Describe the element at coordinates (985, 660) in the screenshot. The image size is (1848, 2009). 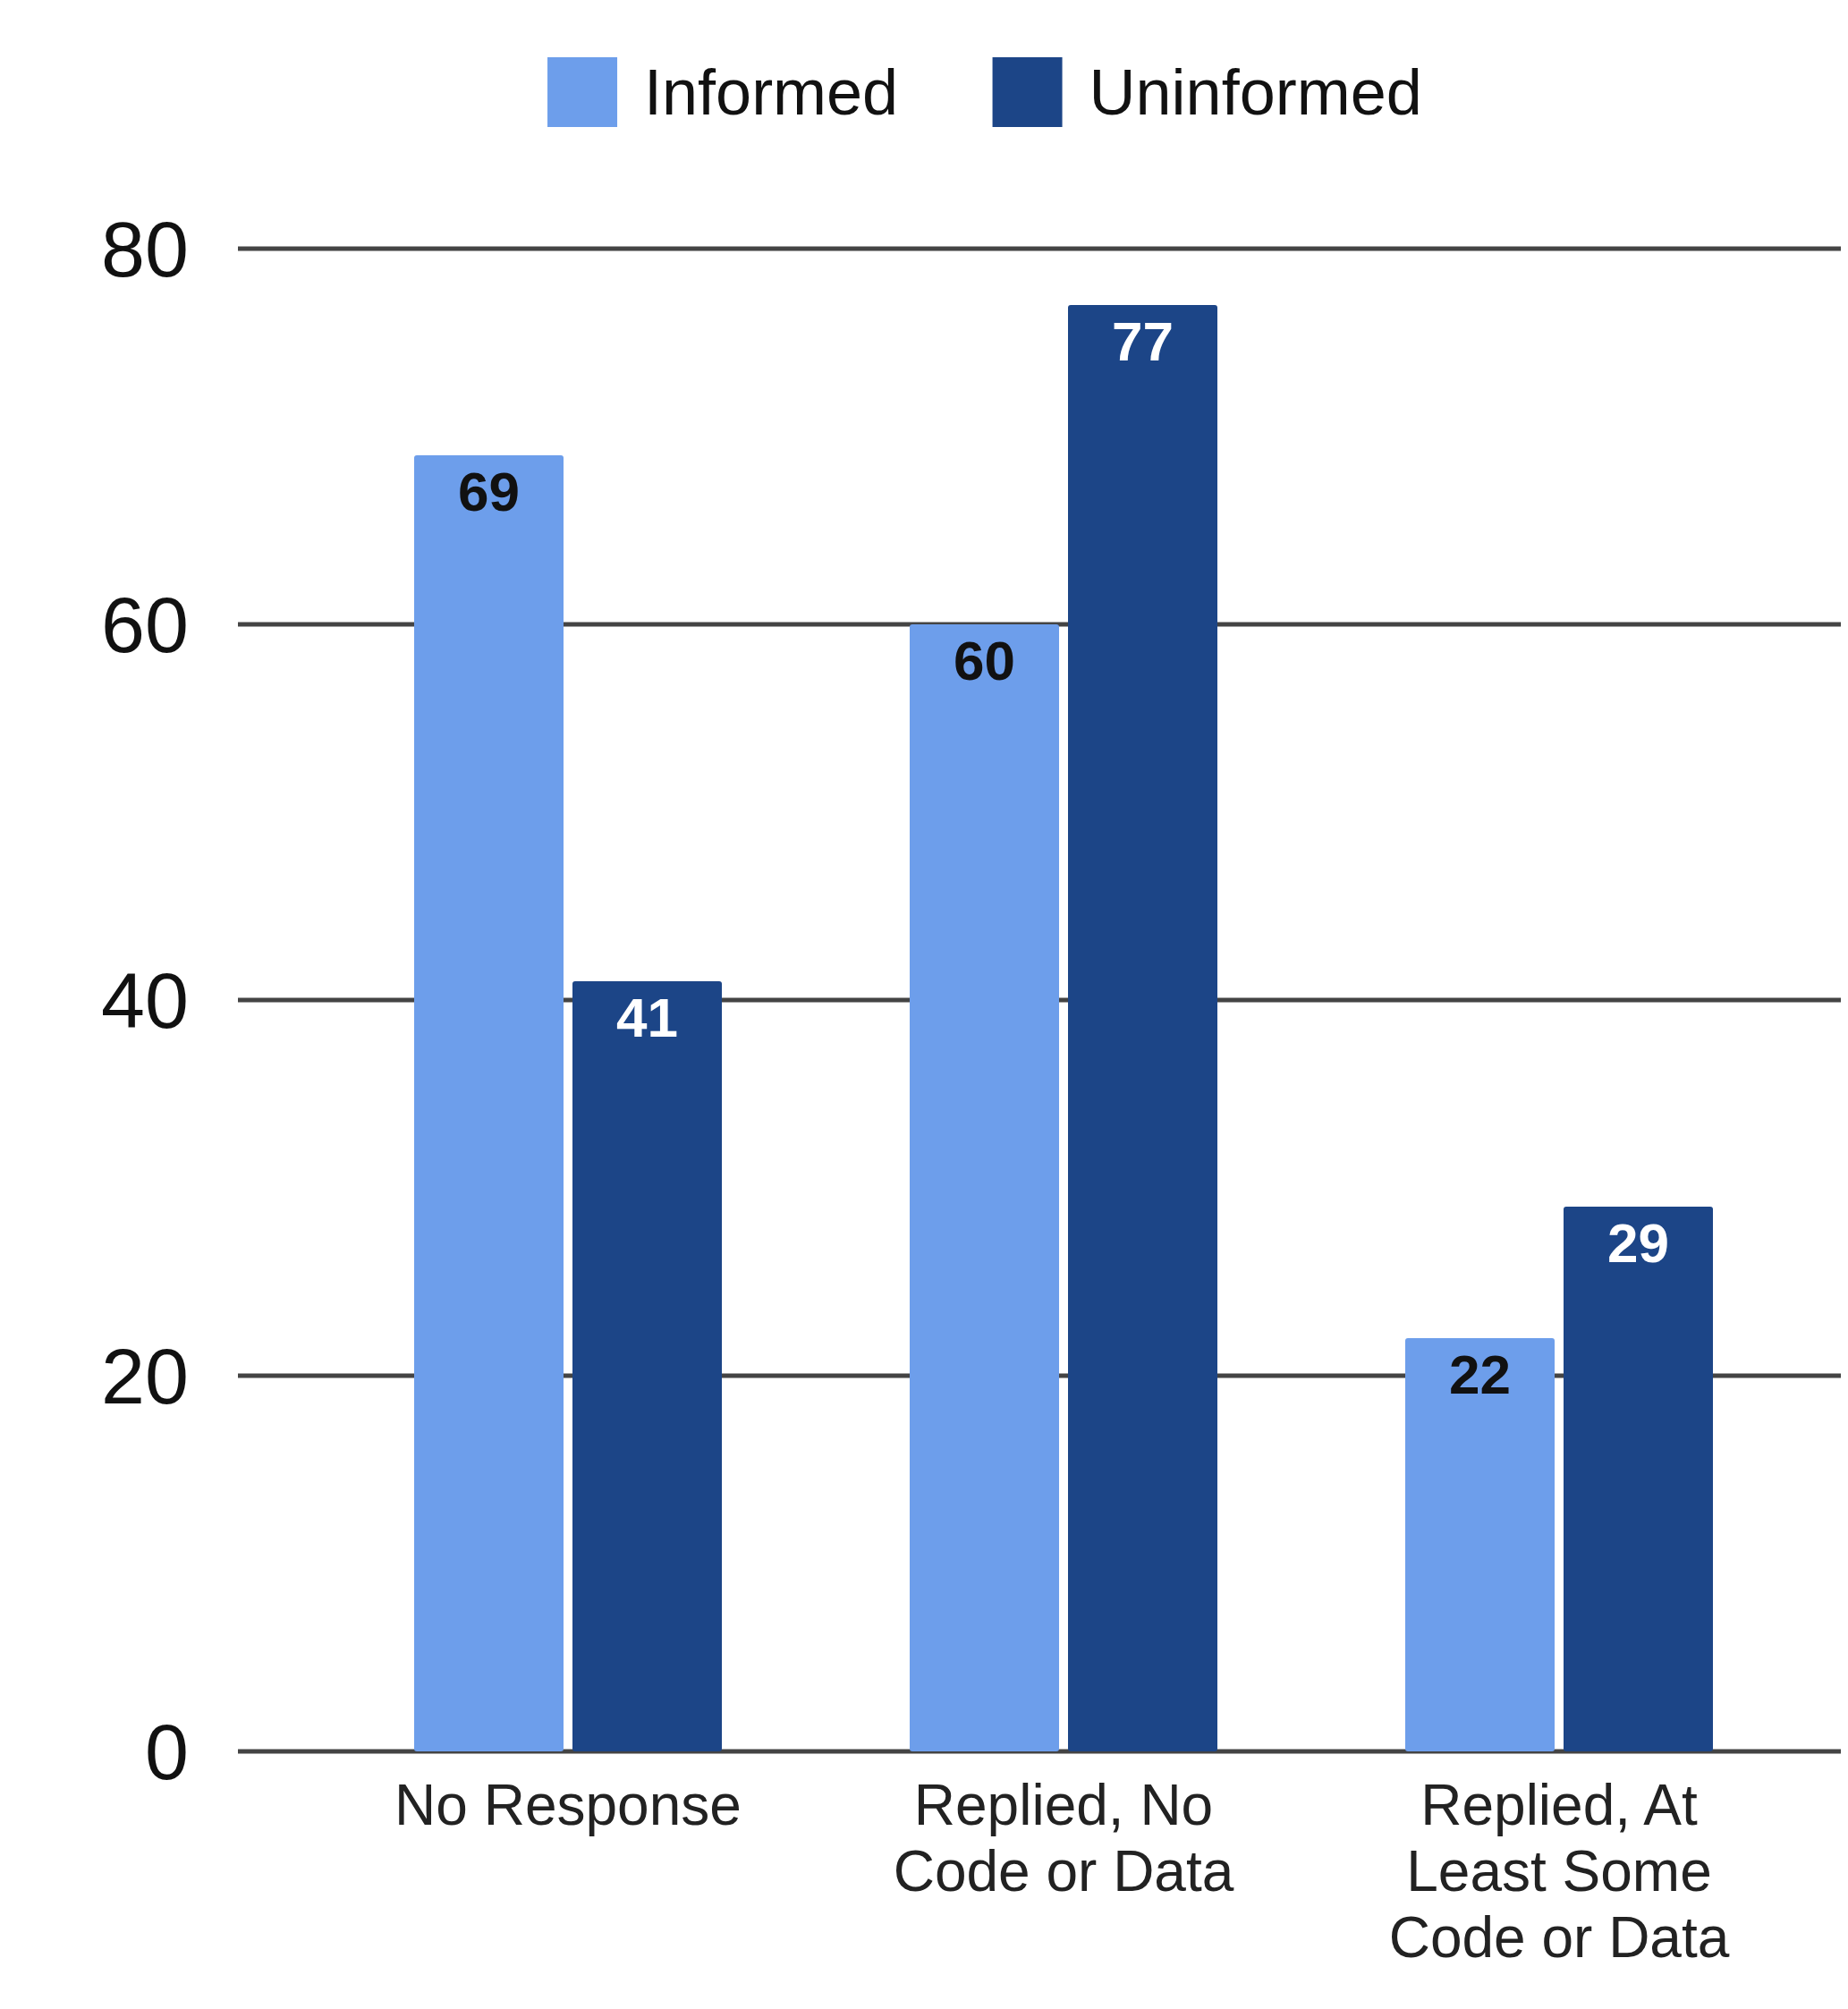
I see `data-label: 60` at that location.